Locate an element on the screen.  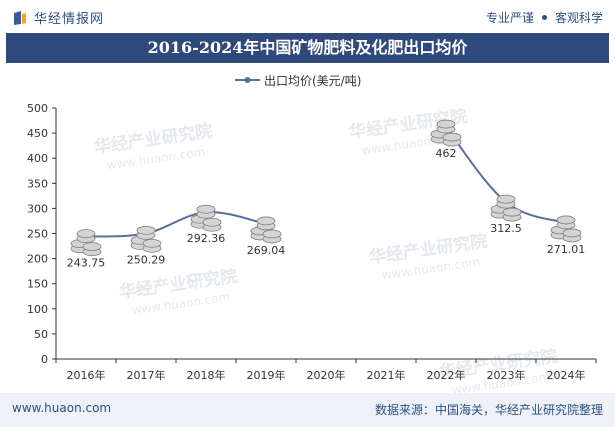
y-tick-label: 150 is located at coordinates (37, 284).